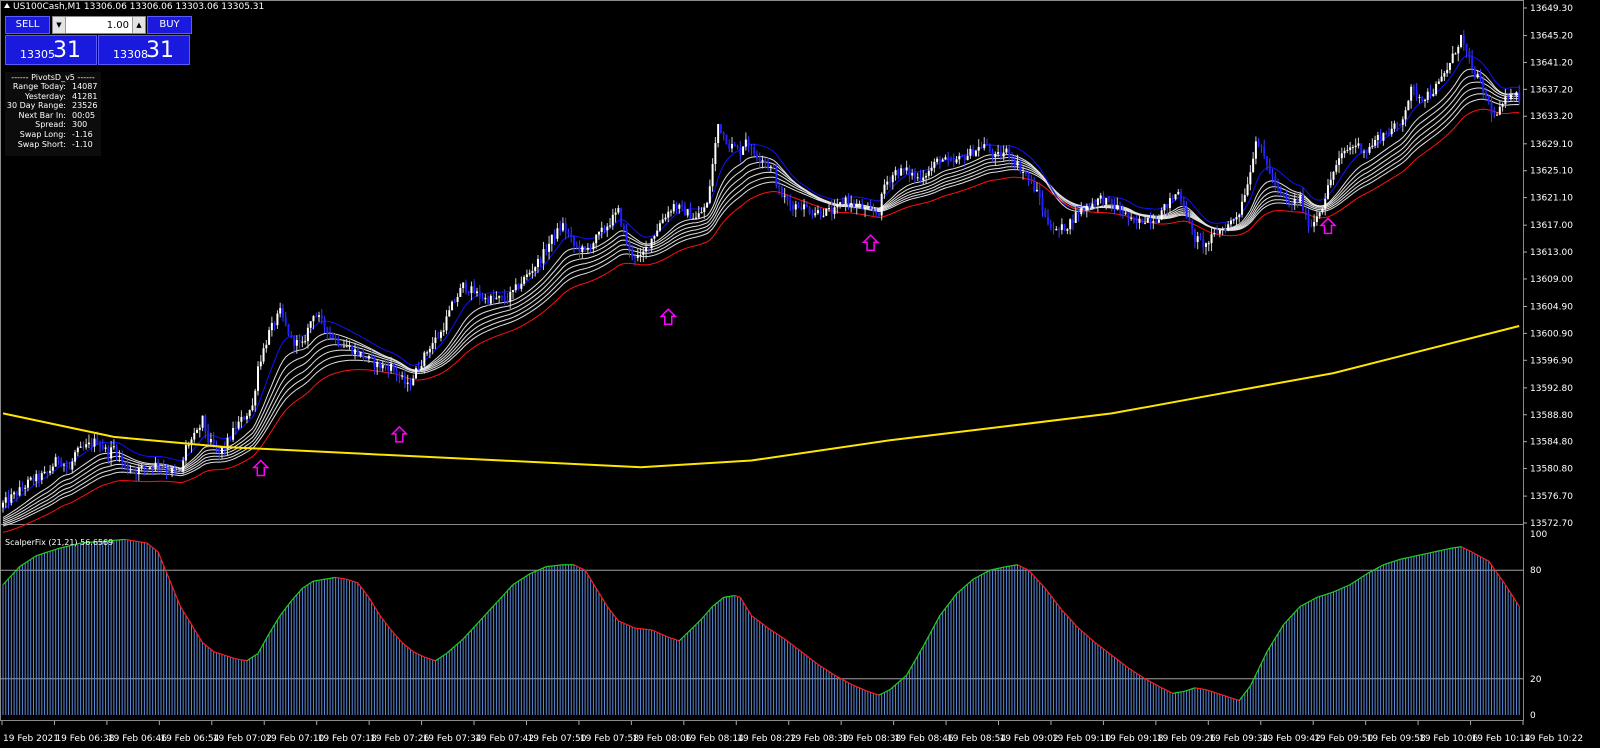 The image size is (1600, 748). I want to click on sell-price-prefix: 13305, so click(37, 54).